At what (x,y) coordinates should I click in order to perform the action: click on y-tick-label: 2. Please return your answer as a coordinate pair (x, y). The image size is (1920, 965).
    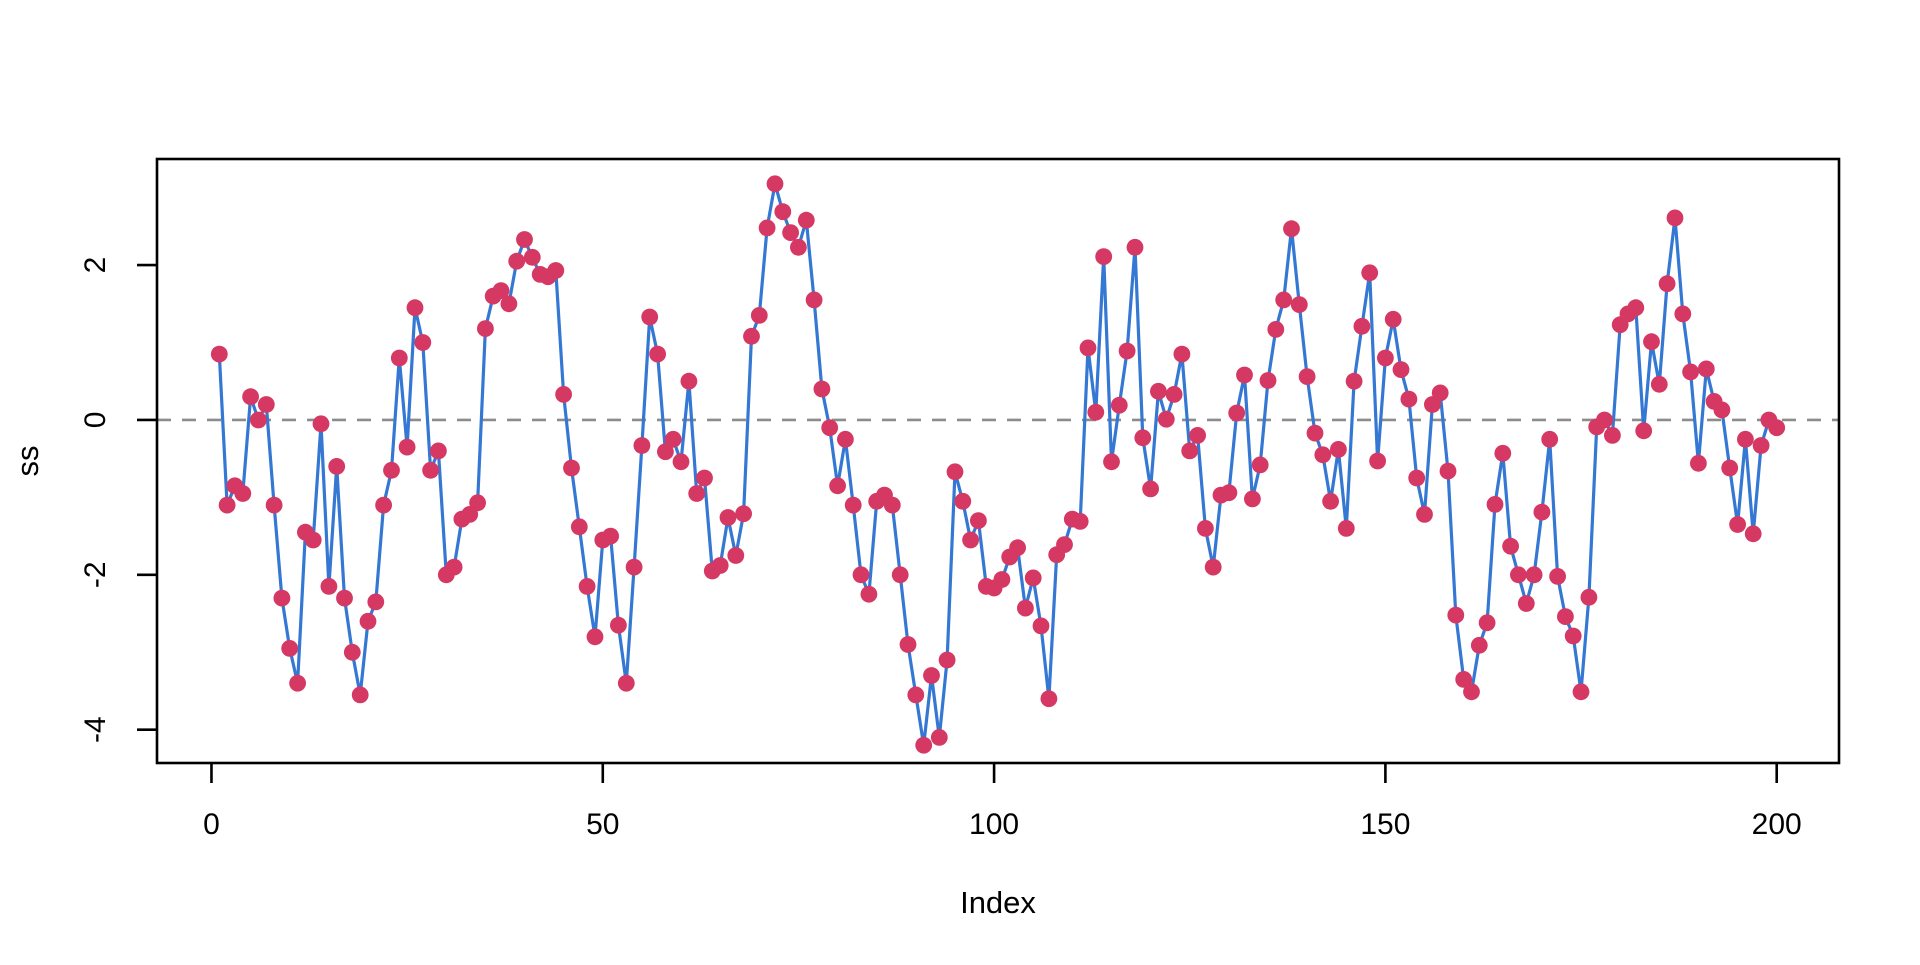
    Looking at the image, I should click on (95, 265).